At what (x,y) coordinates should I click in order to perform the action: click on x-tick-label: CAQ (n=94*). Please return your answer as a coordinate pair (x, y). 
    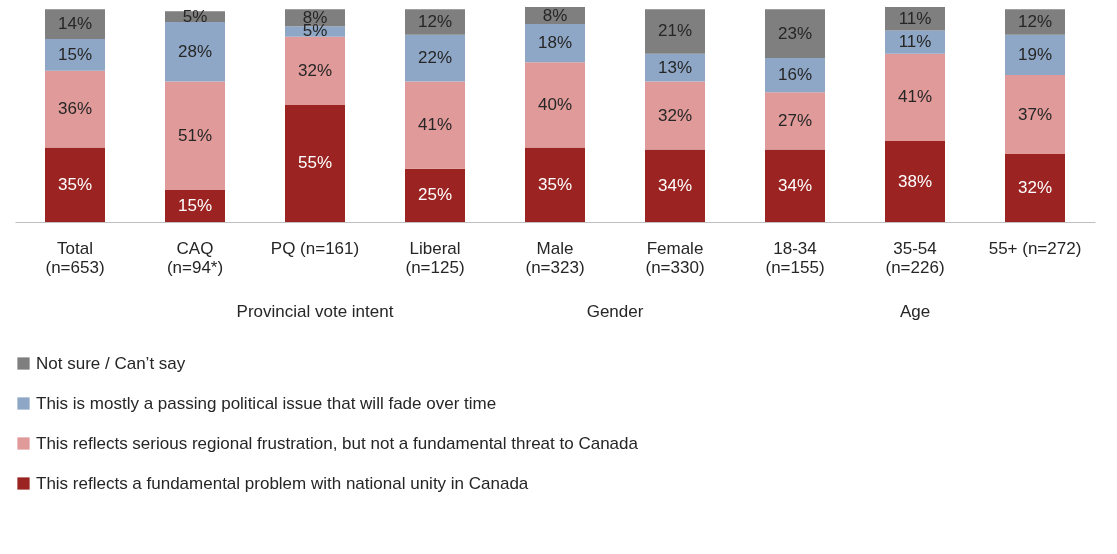
    Looking at the image, I should click on (195, 257).